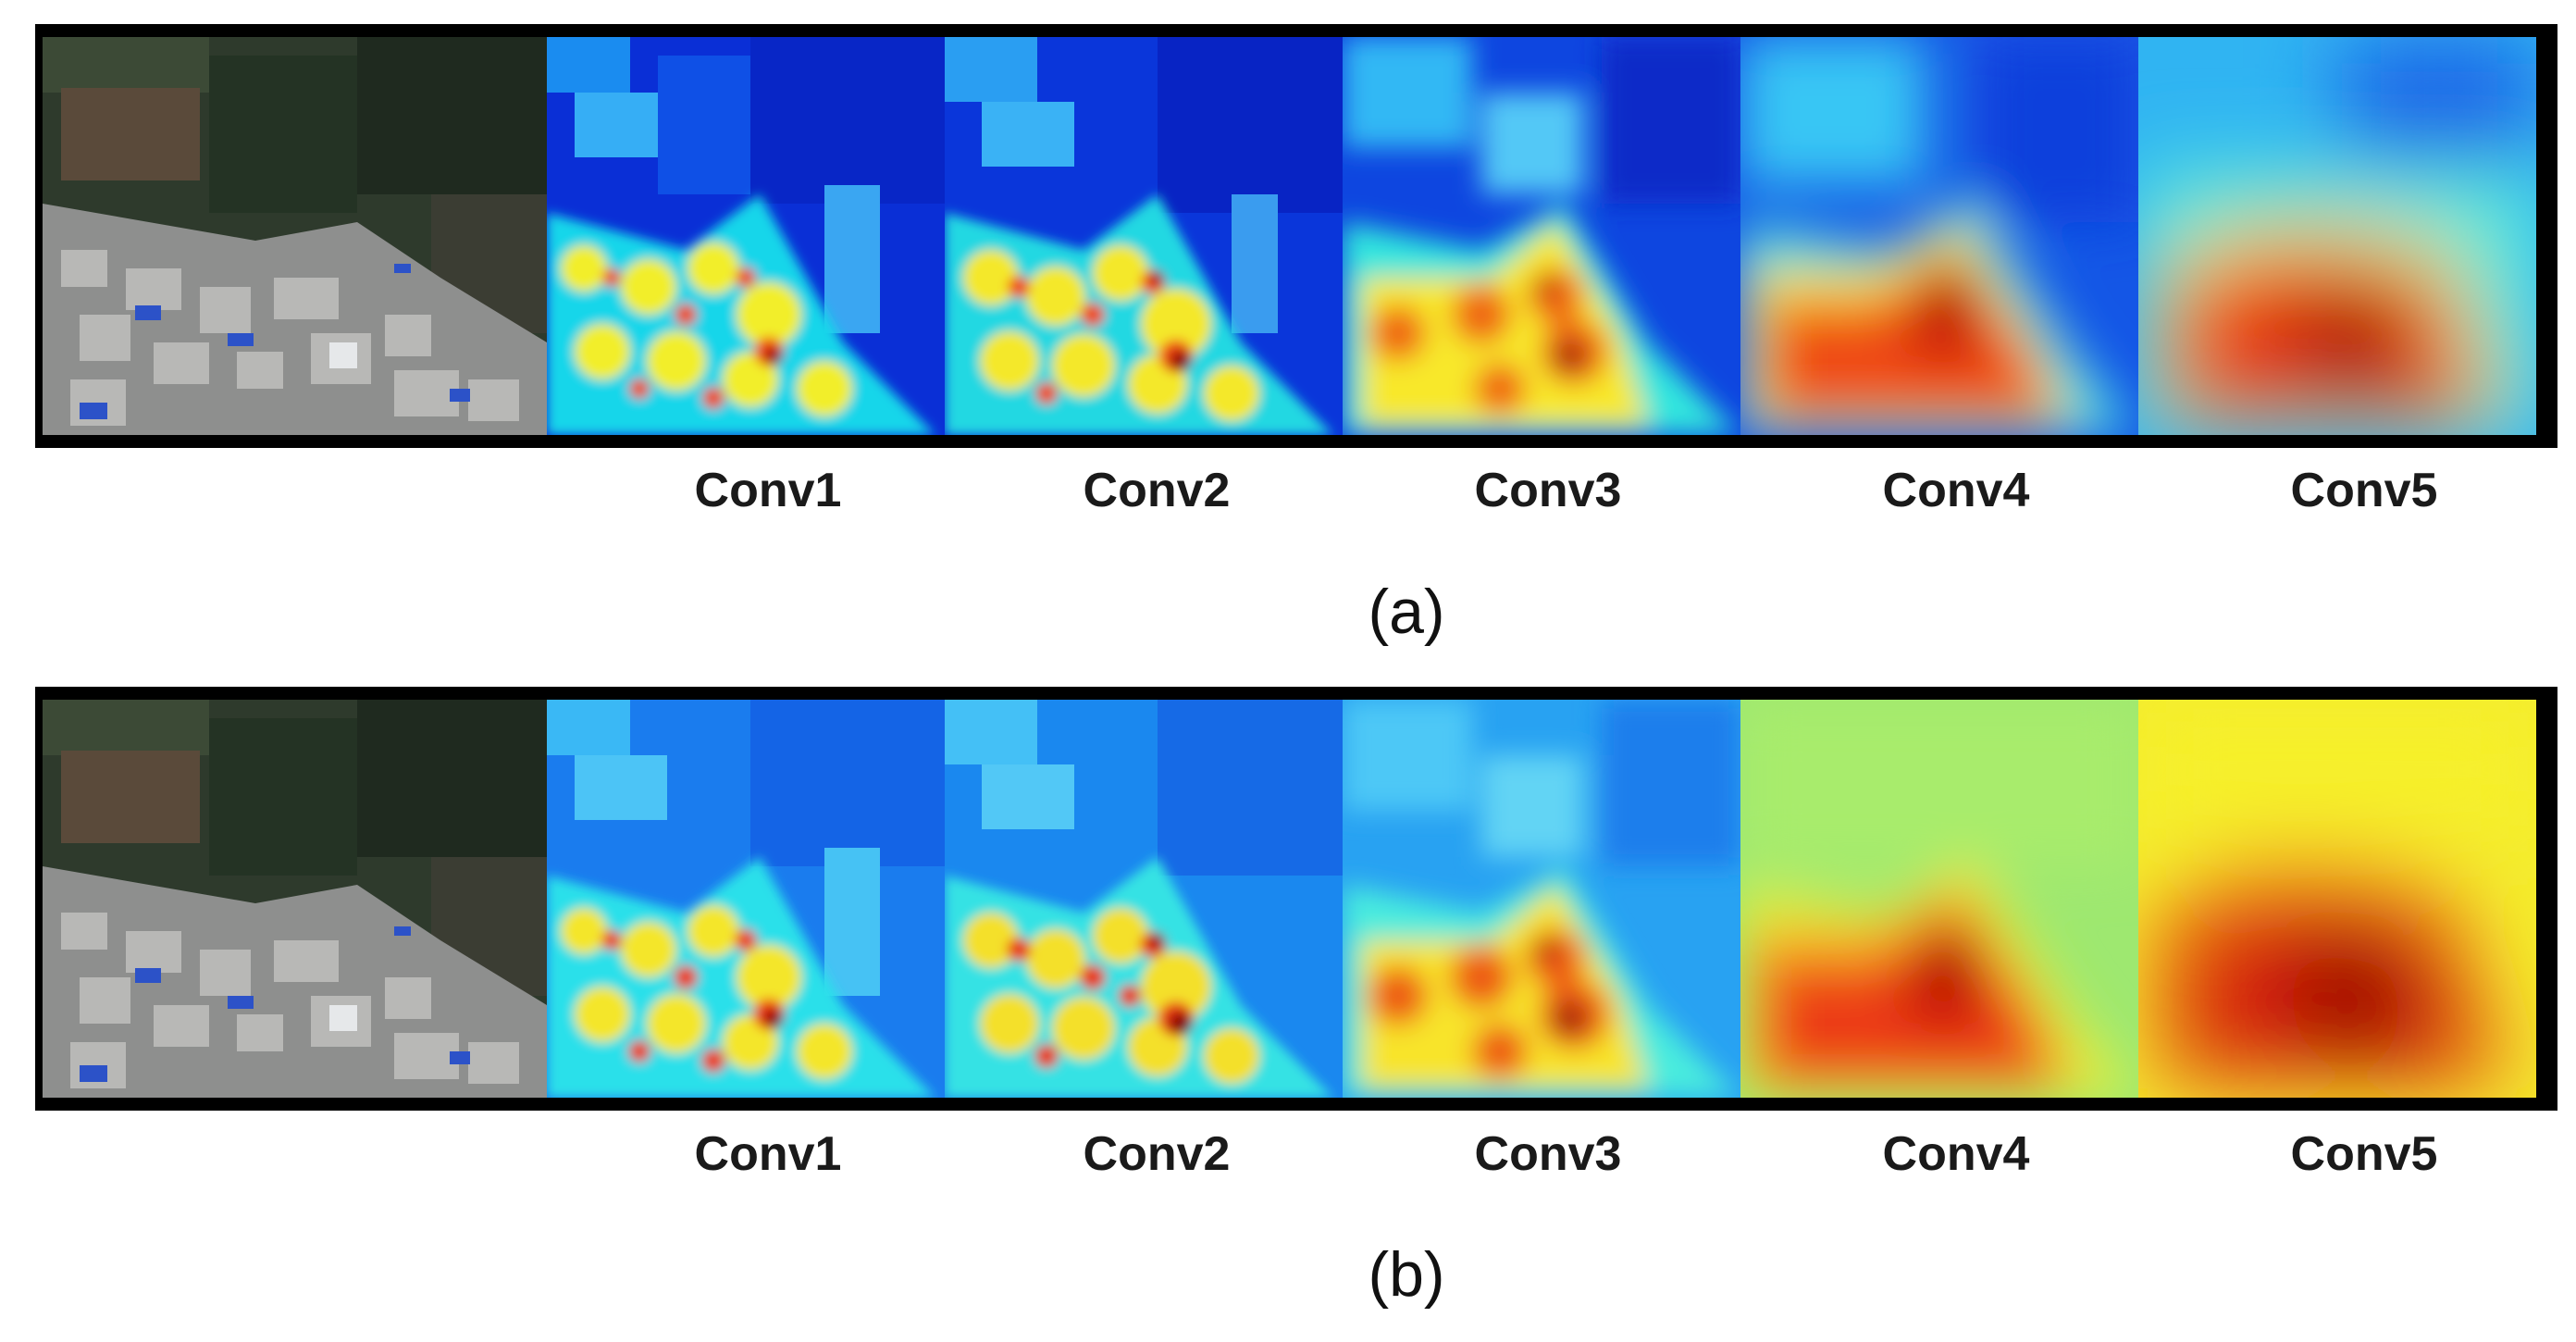 The image size is (2576, 1342). Describe the element at coordinates (1541, 899) in the screenshot. I see `heatmap-b-conv3` at that location.